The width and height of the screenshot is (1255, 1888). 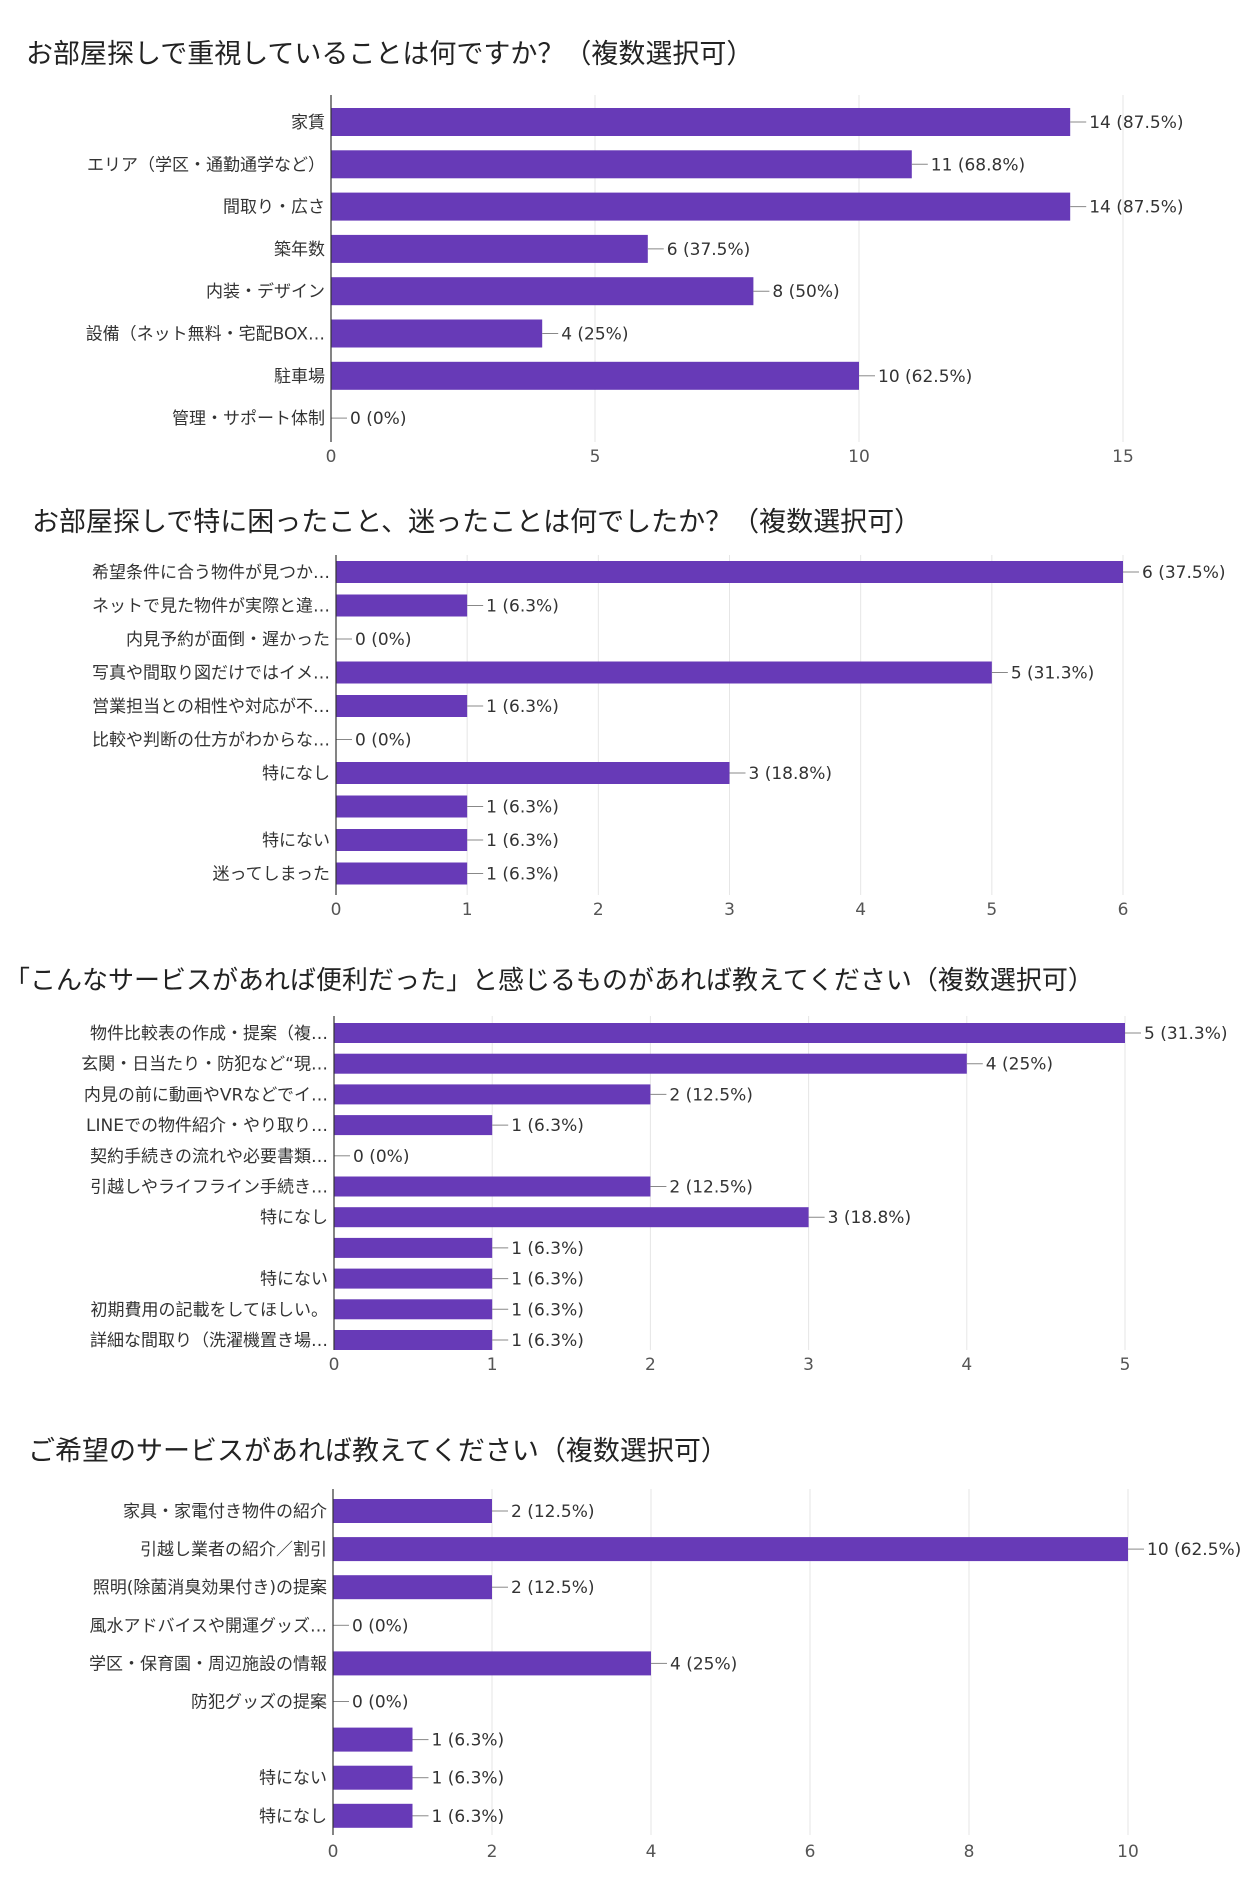 I want to click on category-label: エリア（学区・通勤通学など）, so click(x=206, y=165).